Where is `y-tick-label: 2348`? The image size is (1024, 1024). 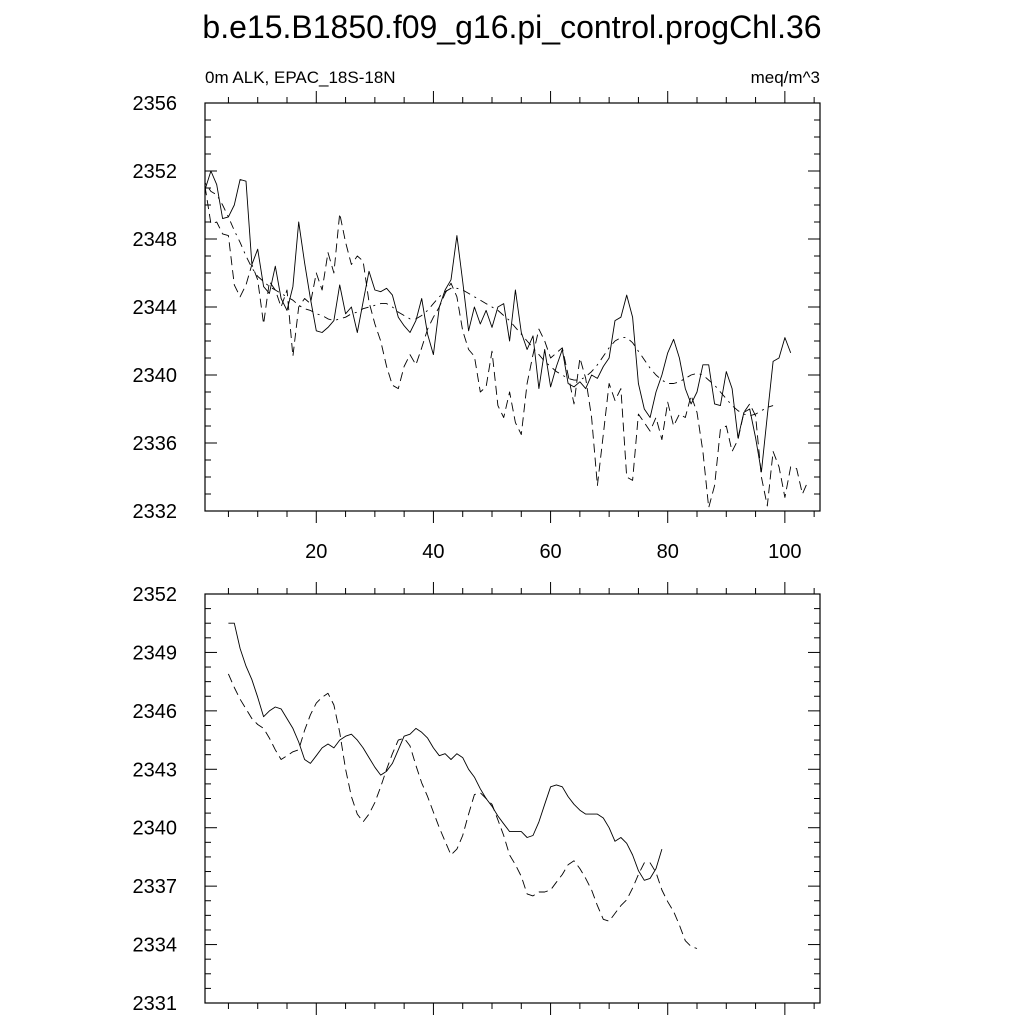
y-tick-label: 2348 is located at coordinates (155, 240).